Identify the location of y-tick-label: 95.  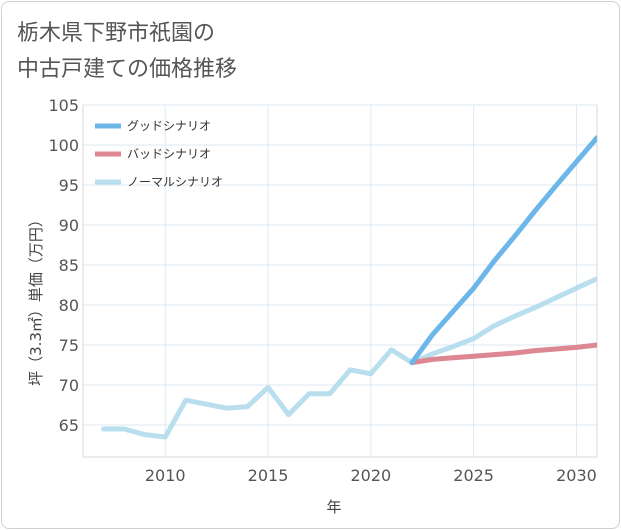
(69, 185).